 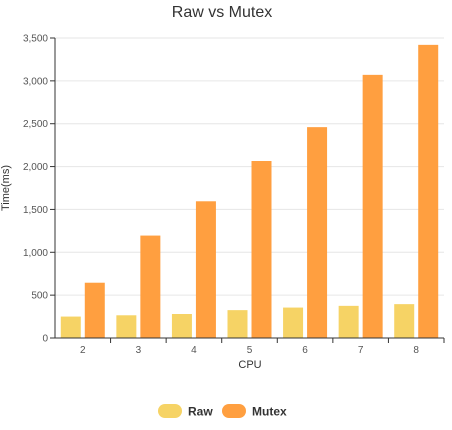 I want to click on x-tick-label: 6, so click(x=305, y=350).